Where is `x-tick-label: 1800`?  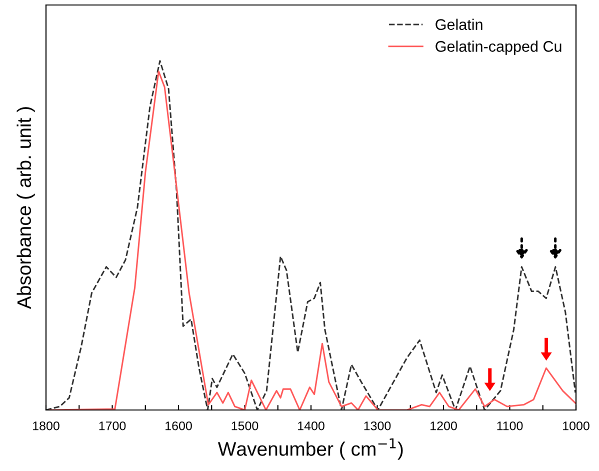 x-tick-label: 1800 is located at coordinates (46, 425).